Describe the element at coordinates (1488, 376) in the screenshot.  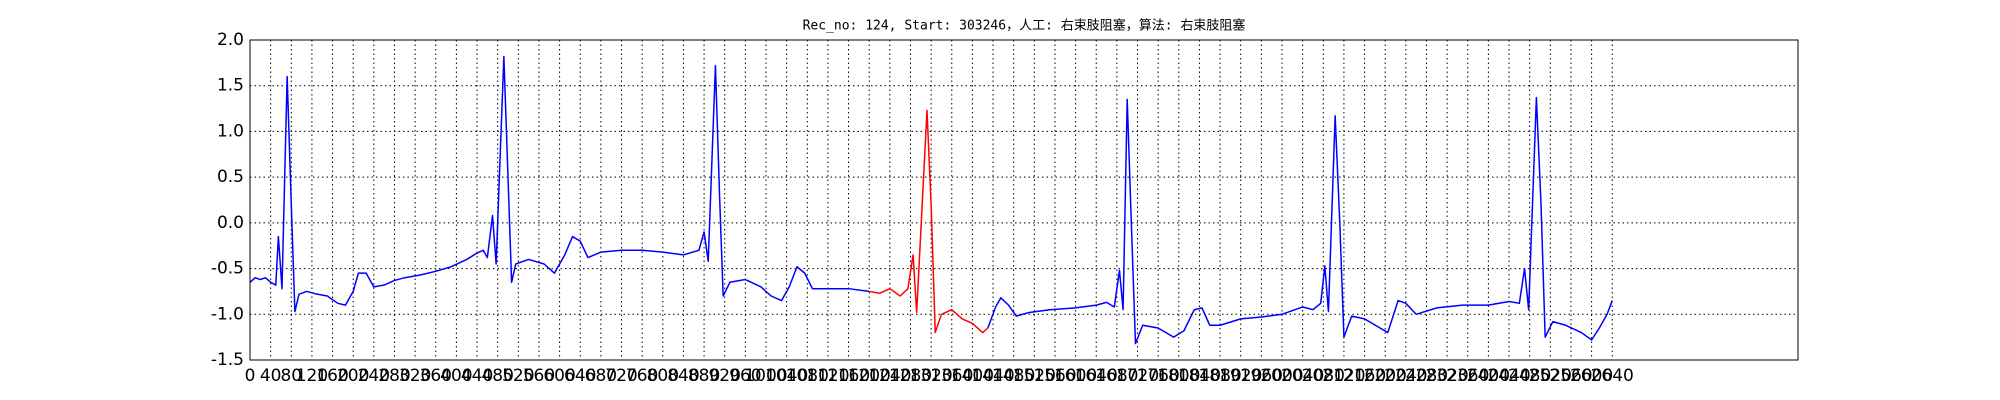
I see `x-tick-label: 2400` at that location.